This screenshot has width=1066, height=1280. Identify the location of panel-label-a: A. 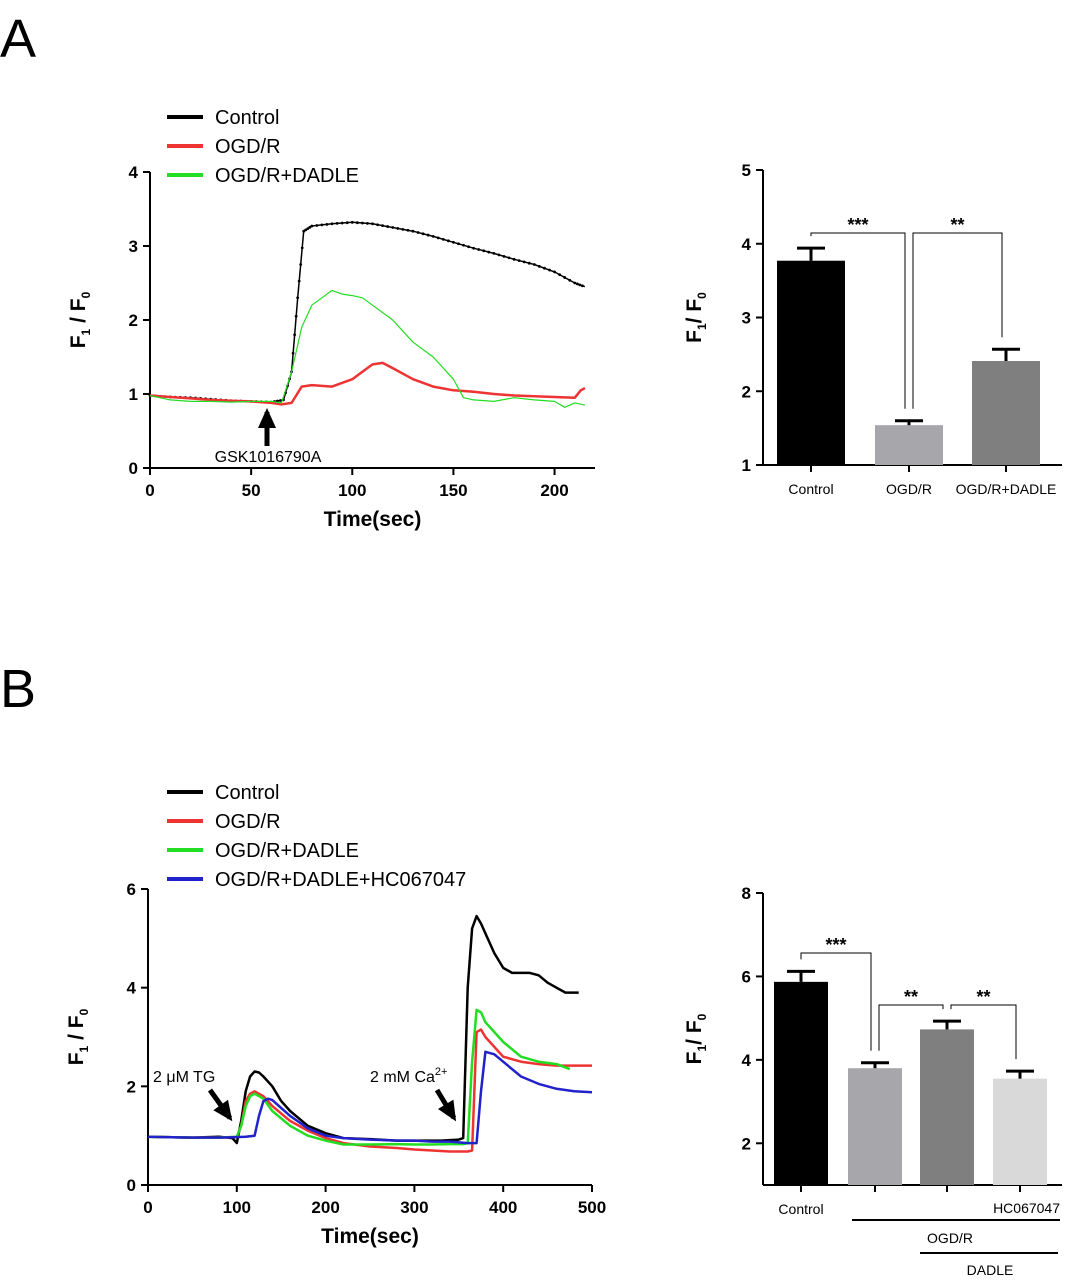
(18, 39).